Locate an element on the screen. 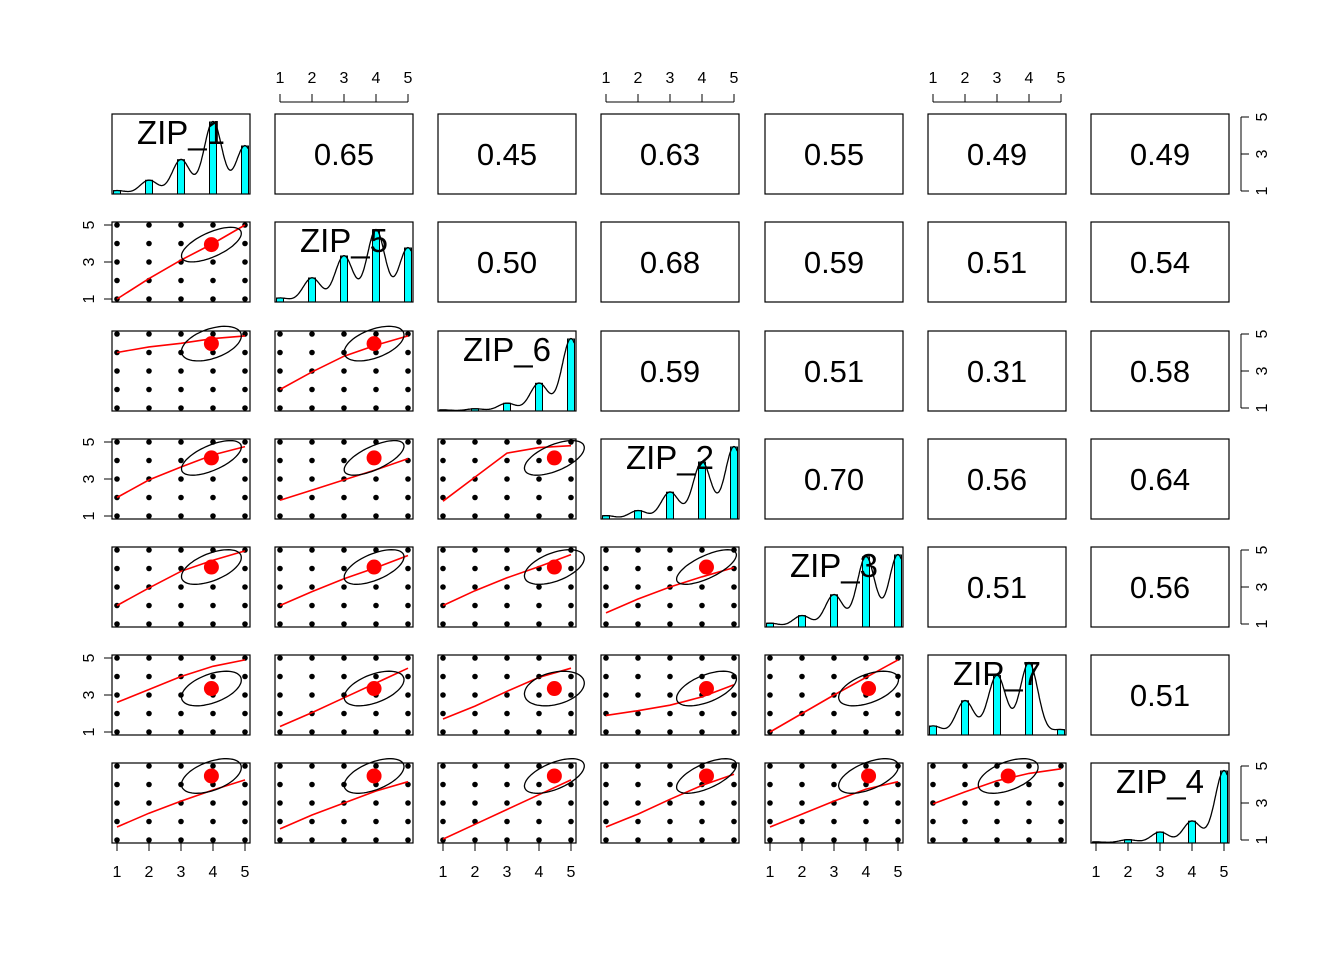 The height and width of the screenshot is (960, 1344). panel-r2-c6: 0.51 is located at coordinates (997, 262).